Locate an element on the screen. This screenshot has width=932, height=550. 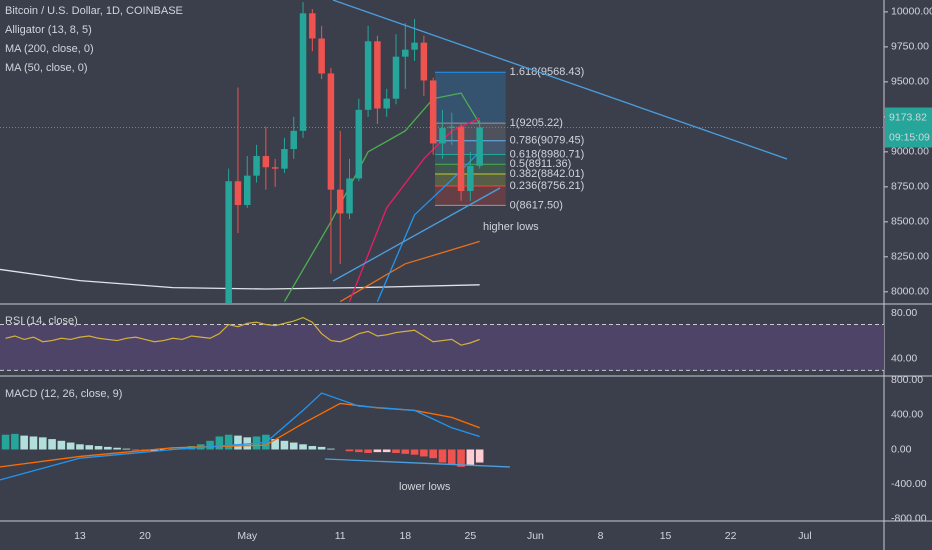
x-tick-label: 18 is located at coordinates (405, 536).